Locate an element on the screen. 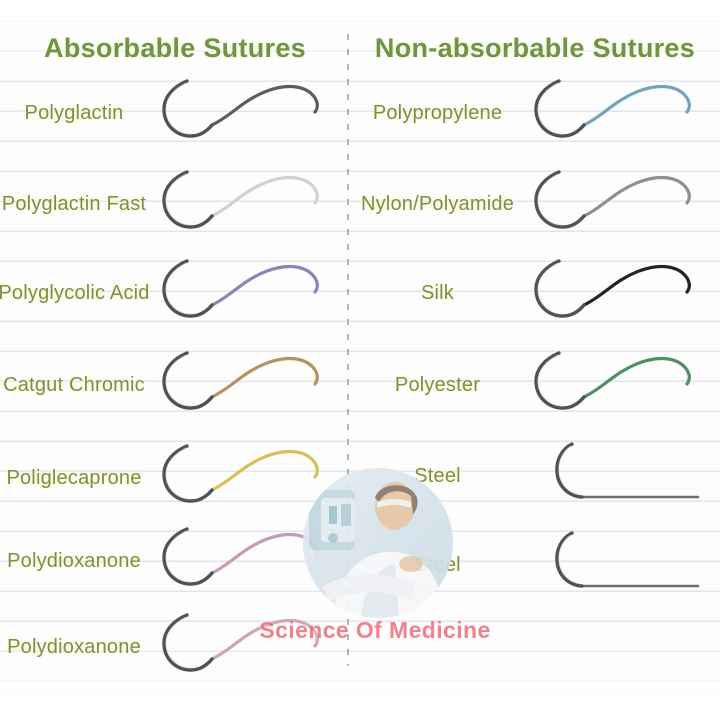  suture-label: Polypropylene is located at coordinates (437, 112).